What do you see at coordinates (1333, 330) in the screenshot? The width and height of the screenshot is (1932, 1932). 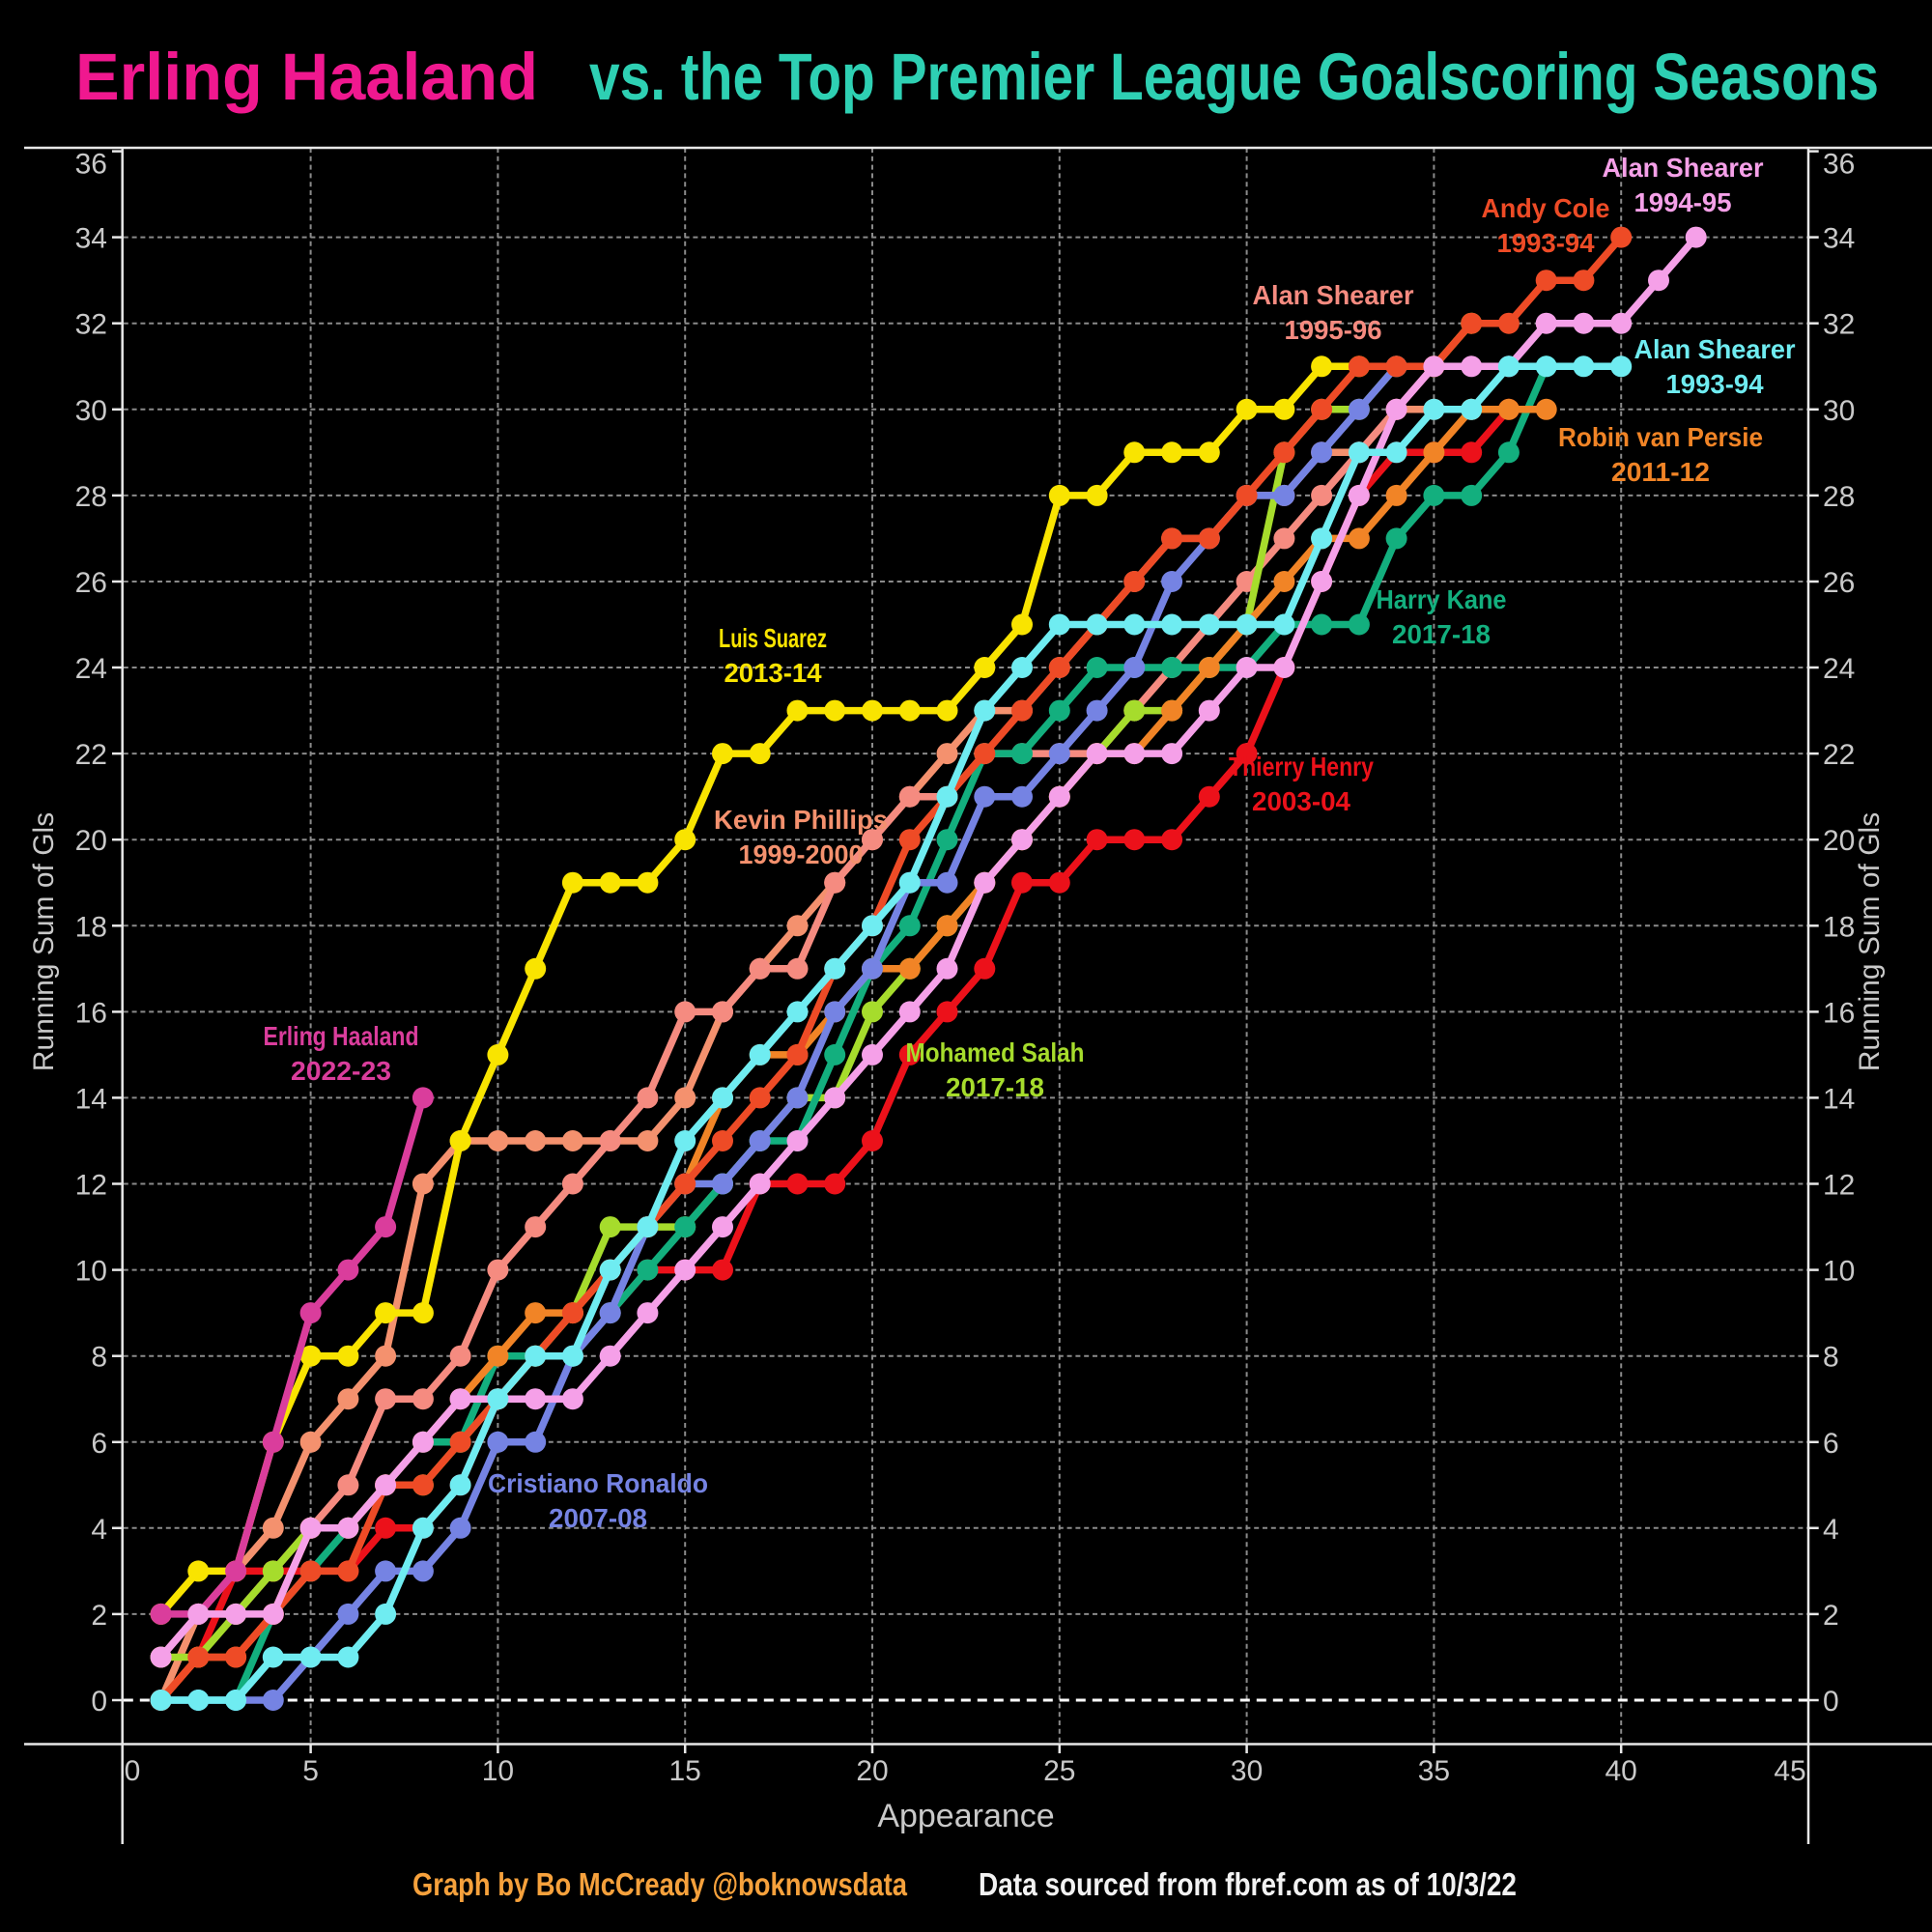 I see `svg-text: 1995-96` at bounding box center [1333, 330].